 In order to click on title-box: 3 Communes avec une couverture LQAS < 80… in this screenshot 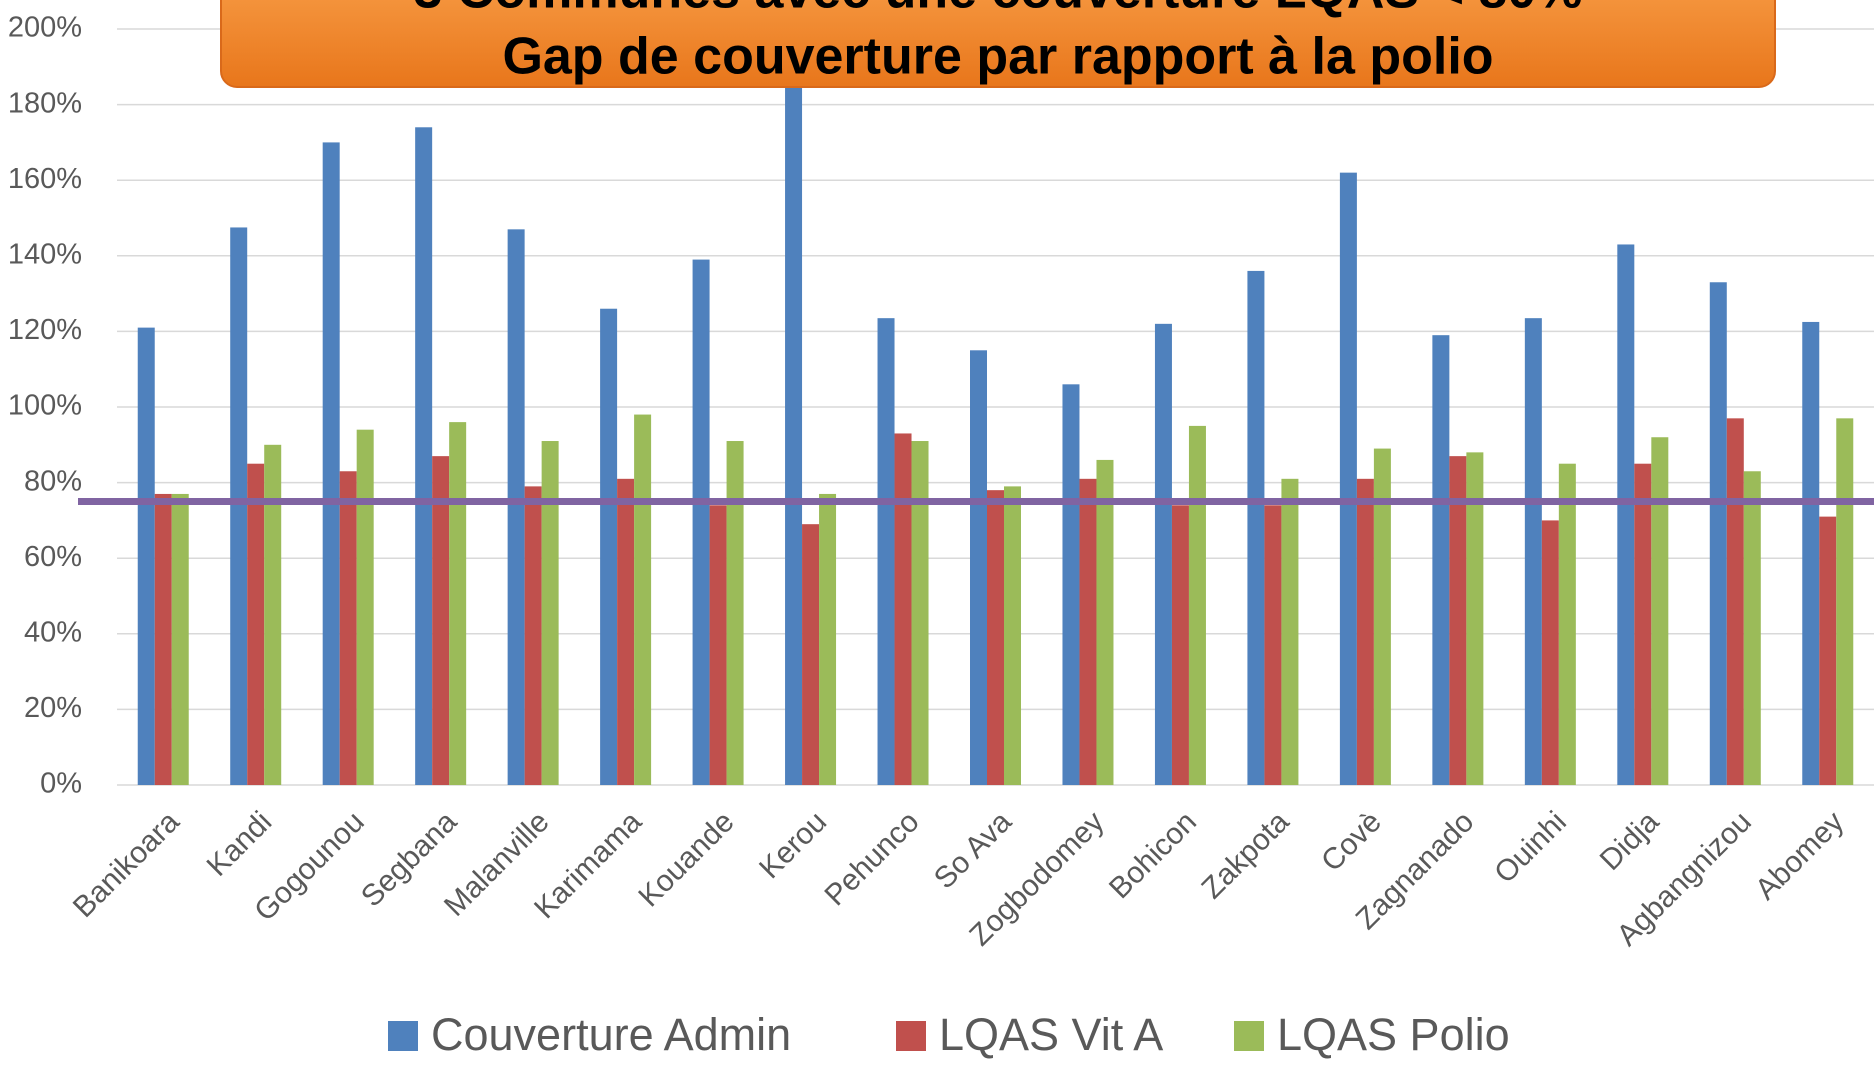, I will do `click(998, 44)`.